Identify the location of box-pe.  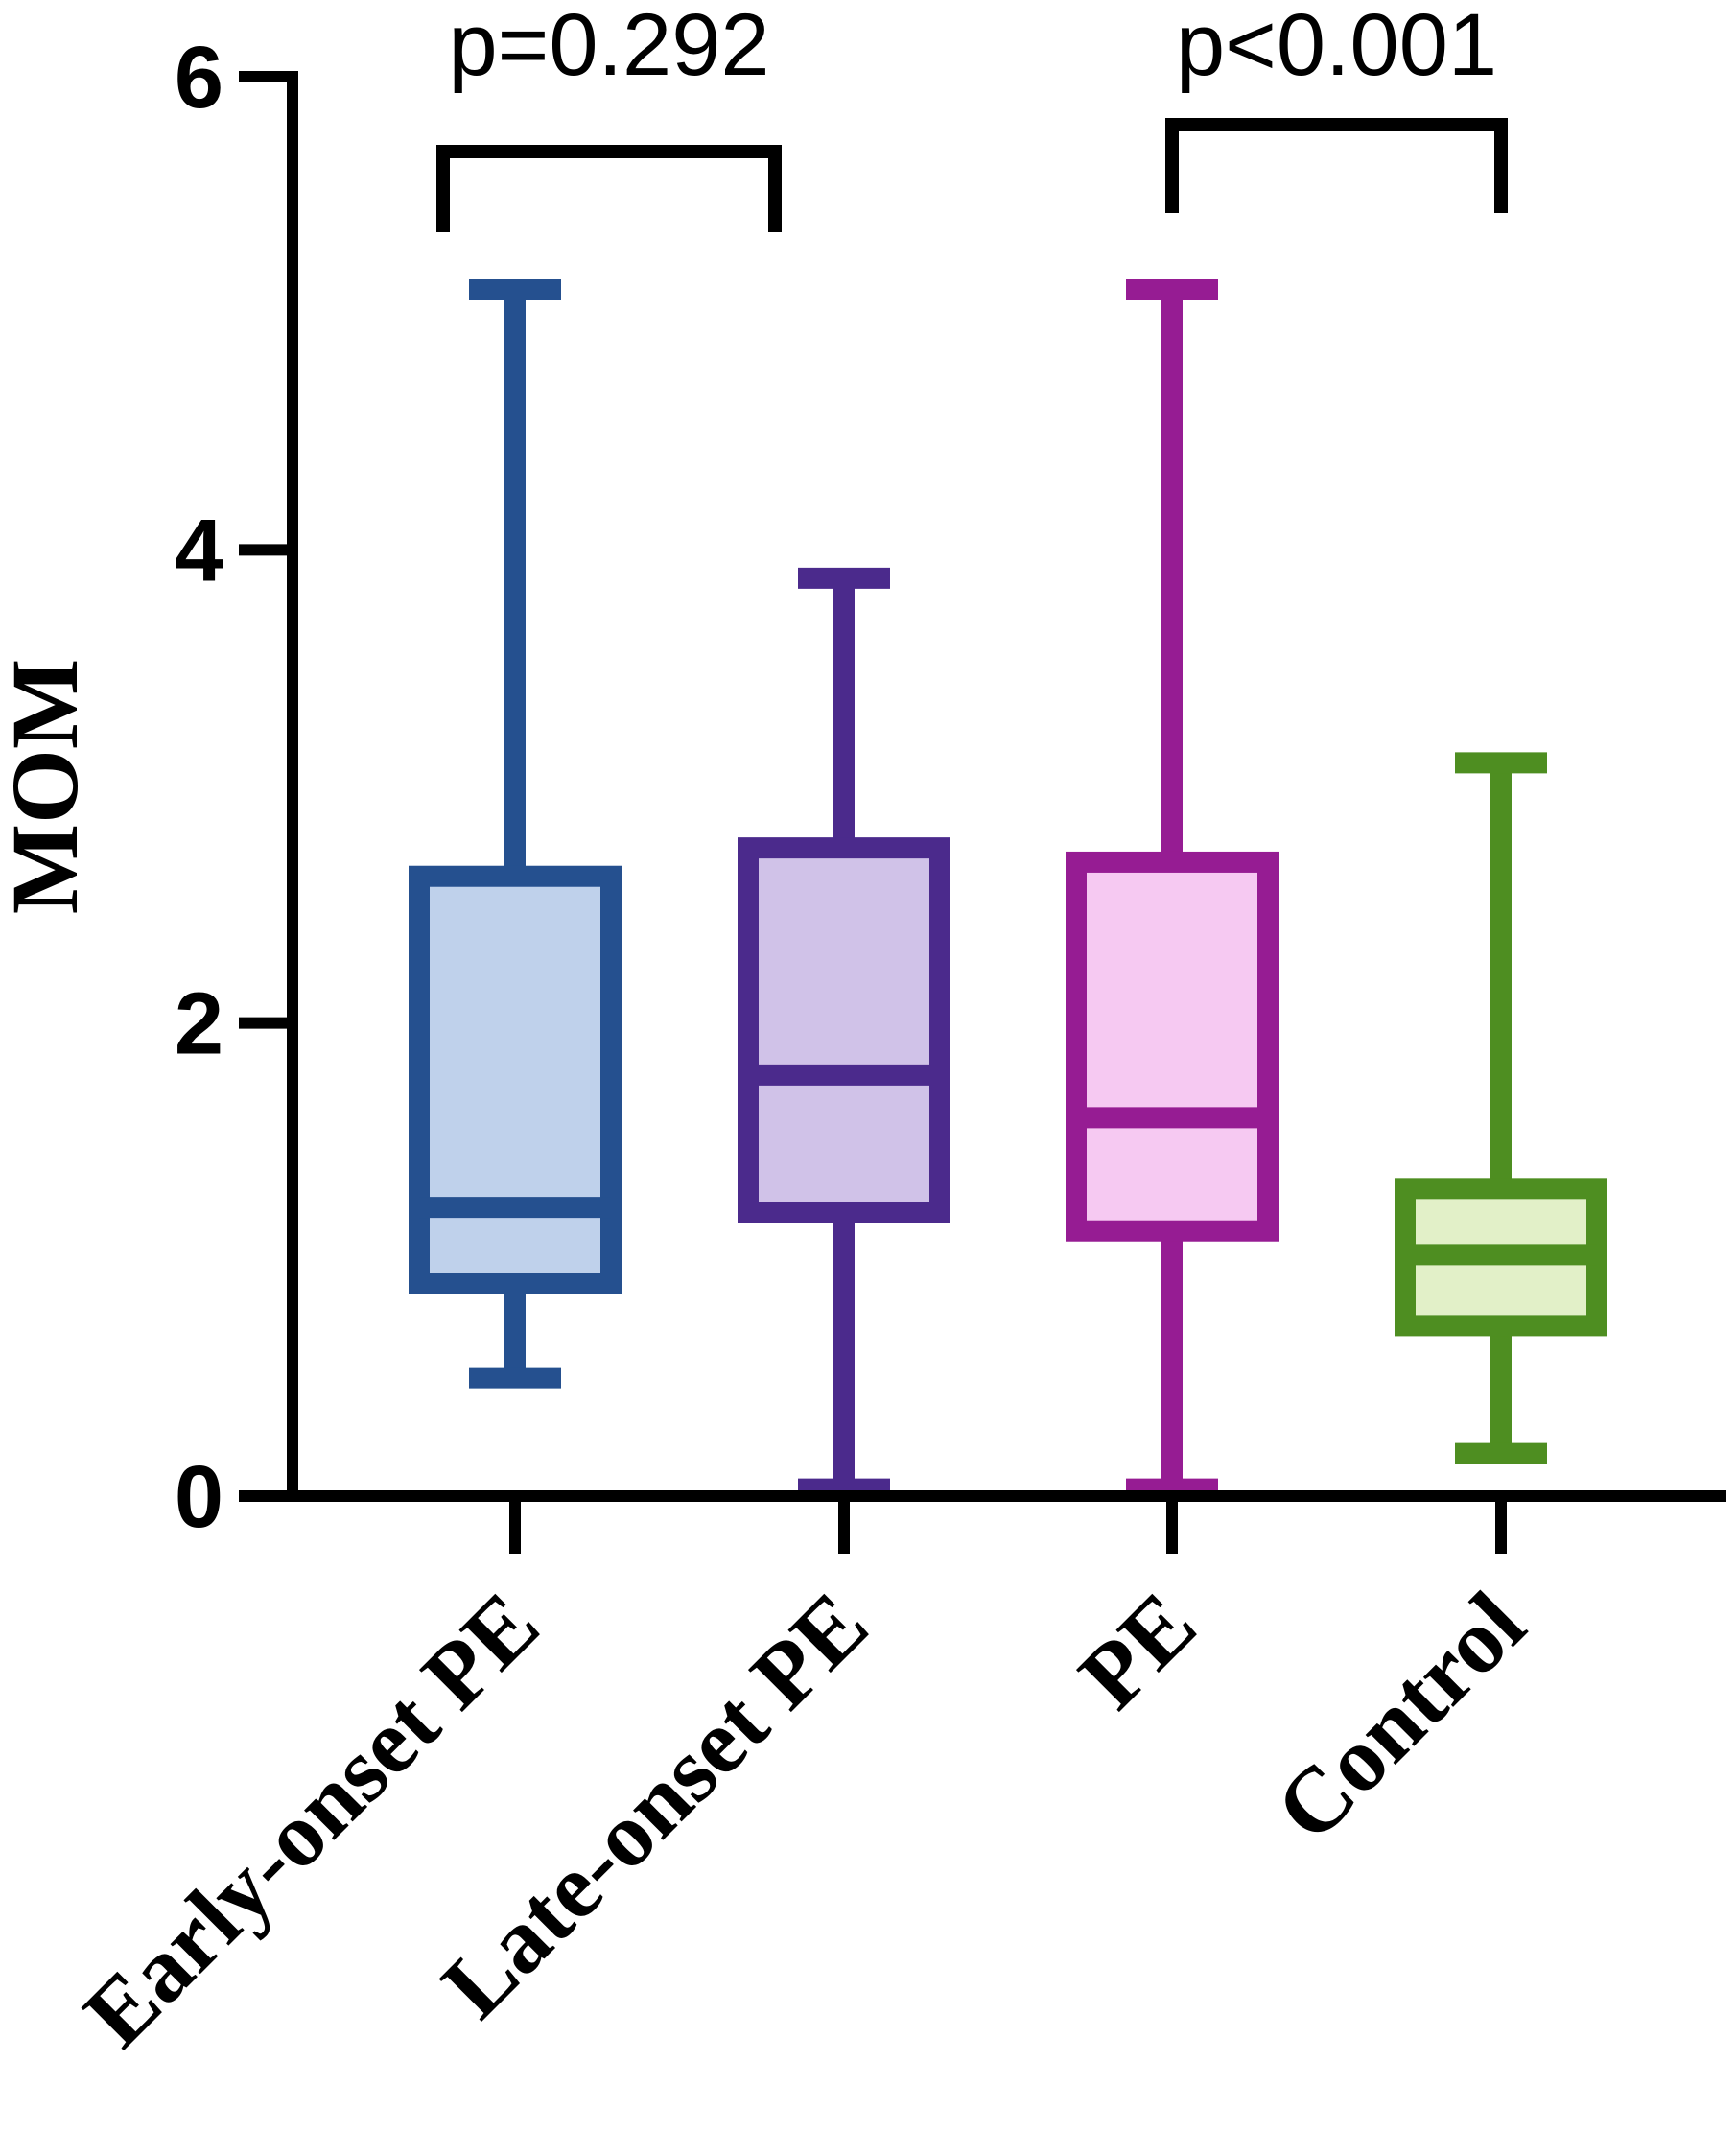
(1172, 889).